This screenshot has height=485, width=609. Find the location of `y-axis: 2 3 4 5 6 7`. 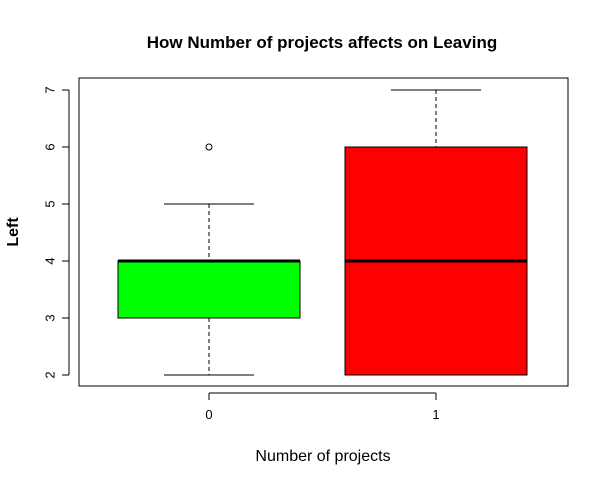

y-axis: 2 3 4 5 6 7 is located at coordinates (56, 232).